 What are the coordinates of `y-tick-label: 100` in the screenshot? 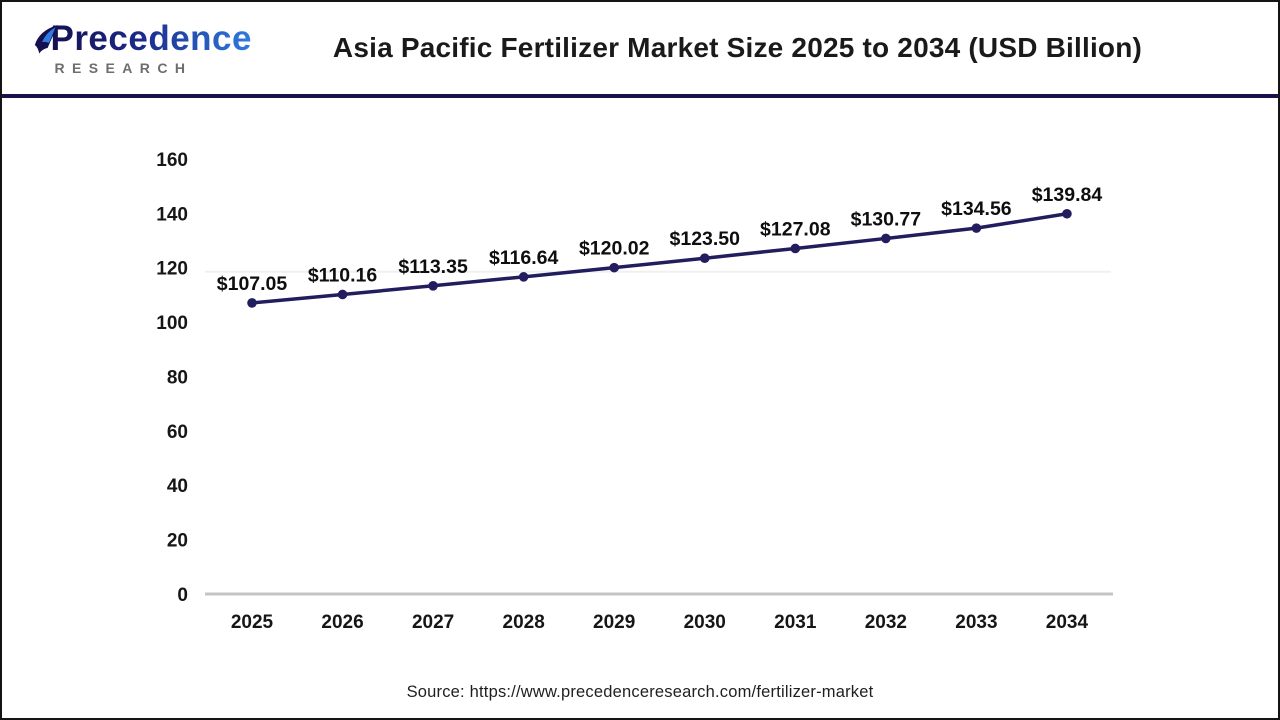 It's located at (172, 323).